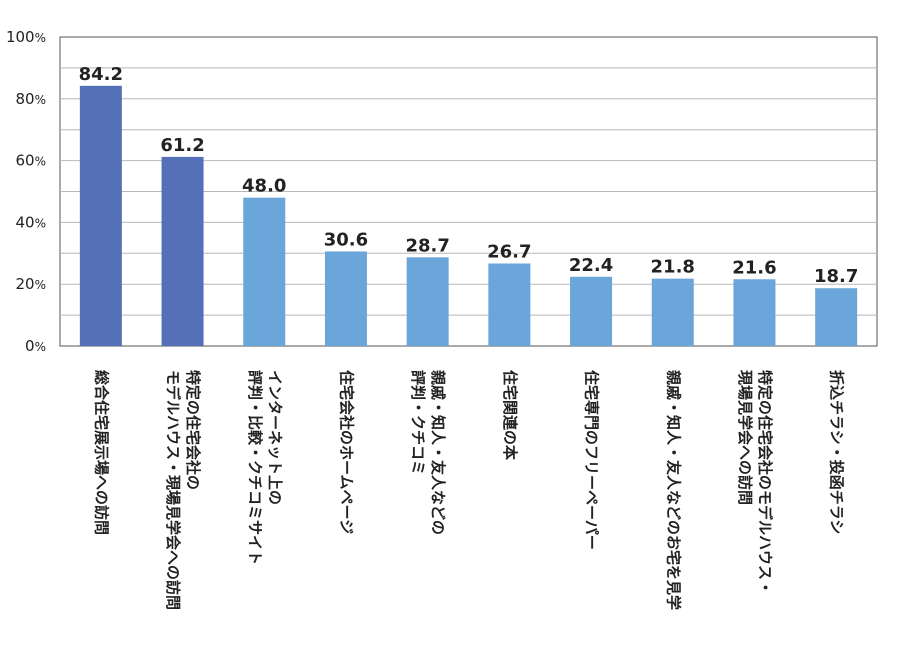 This screenshot has width=900, height=666. Describe the element at coordinates (427, 245) in the screenshot. I see `data-label: 28.7` at that location.